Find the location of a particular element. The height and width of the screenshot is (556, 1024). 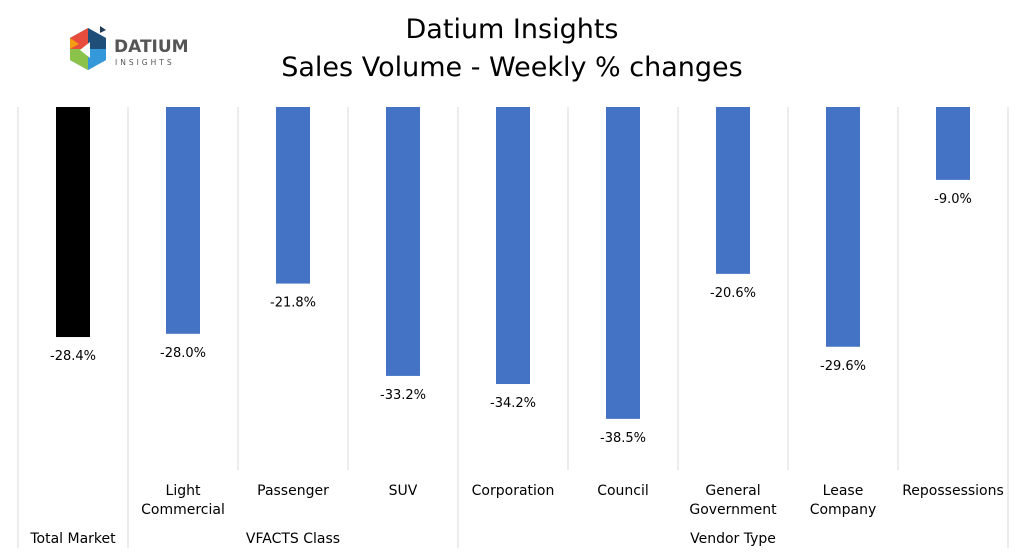

data-label: -38.5% is located at coordinates (623, 438).